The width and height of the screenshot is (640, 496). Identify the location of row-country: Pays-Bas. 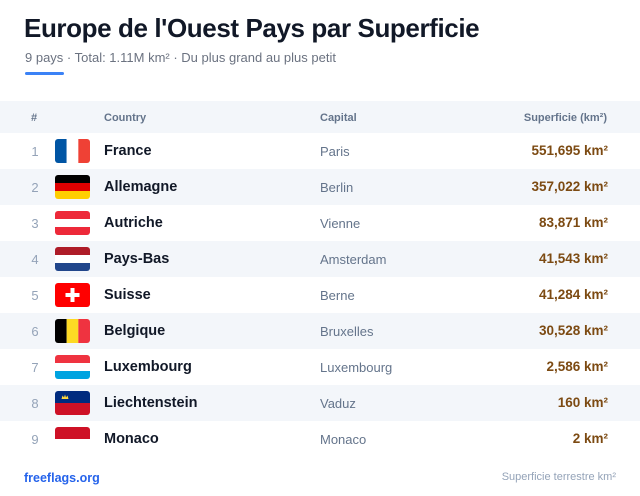
(137, 259).